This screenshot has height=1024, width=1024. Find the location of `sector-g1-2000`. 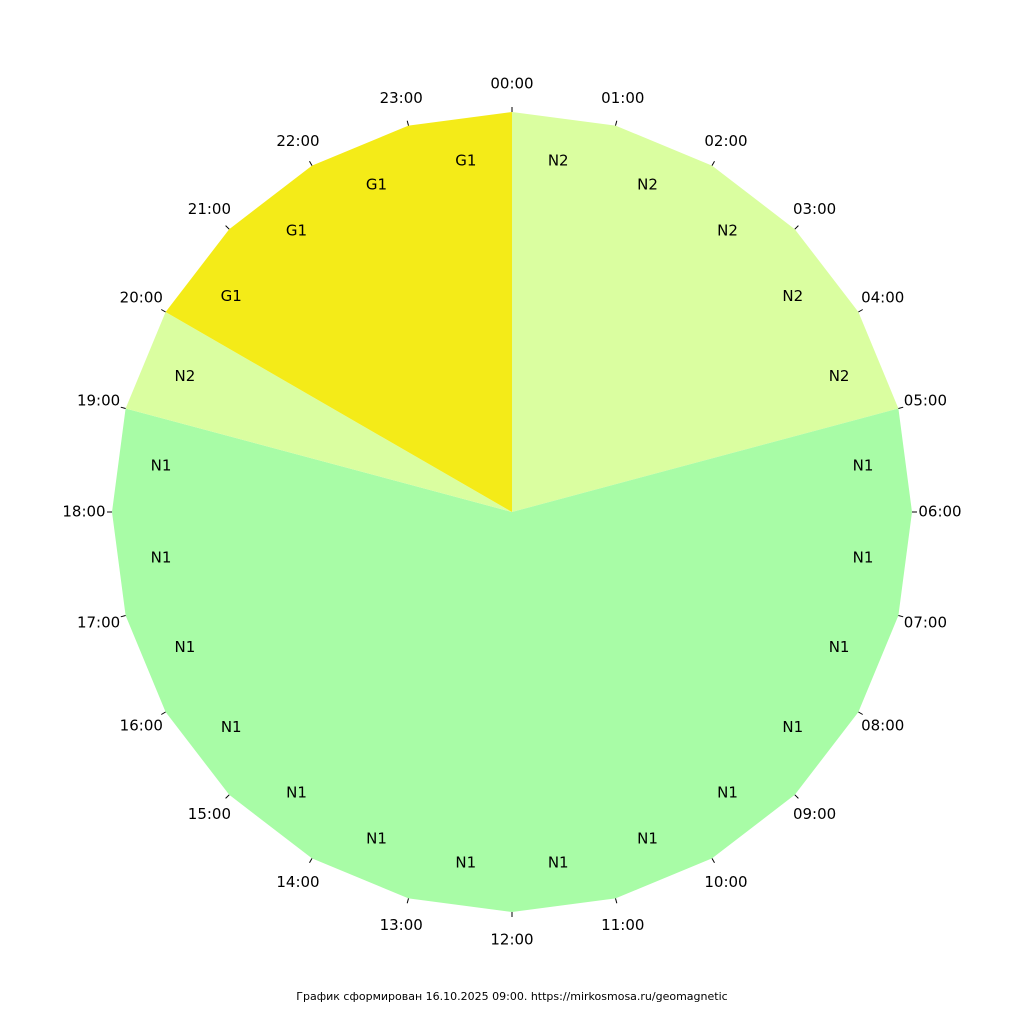

sector-g1-2000 is located at coordinates (338, 312).